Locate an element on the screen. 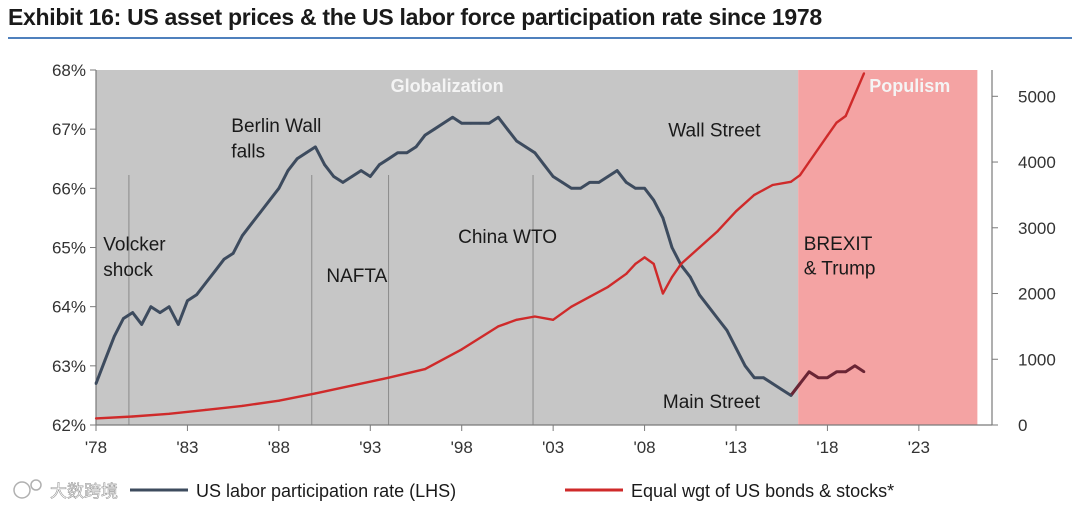 The image size is (1080, 513). y-right-tick-label: 4000 is located at coordinates (1037, 162).